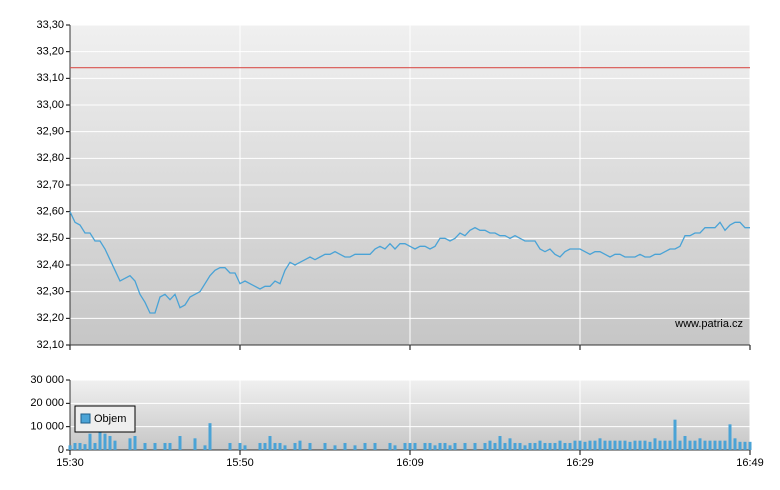 This screenshot has width=780, height=490. I want to click on y-tick-label: 20 000, so click(47, 403).